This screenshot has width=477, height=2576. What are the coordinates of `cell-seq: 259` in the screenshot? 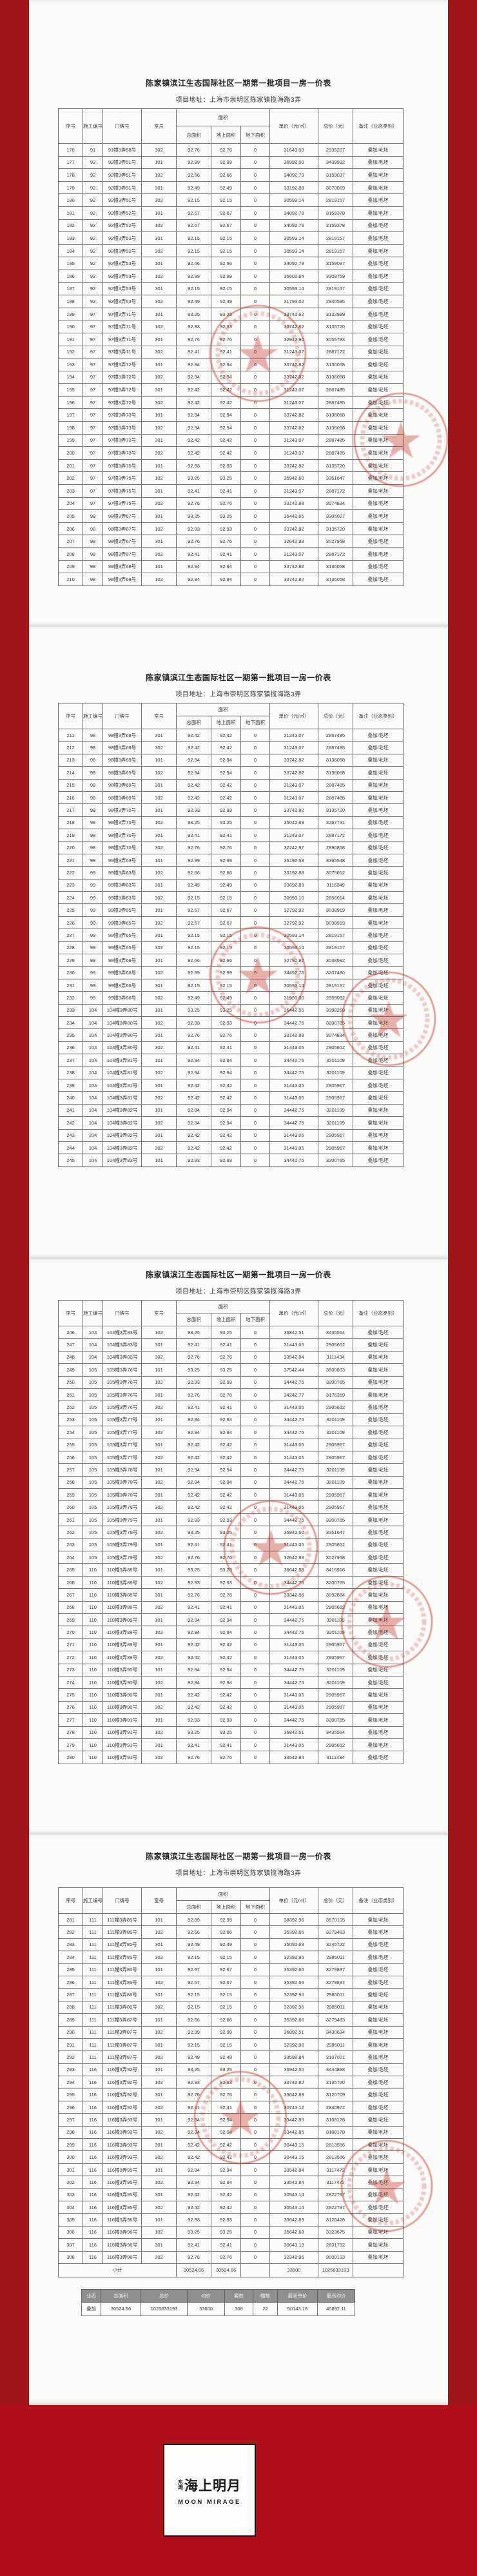 It's located at (70, 1495).